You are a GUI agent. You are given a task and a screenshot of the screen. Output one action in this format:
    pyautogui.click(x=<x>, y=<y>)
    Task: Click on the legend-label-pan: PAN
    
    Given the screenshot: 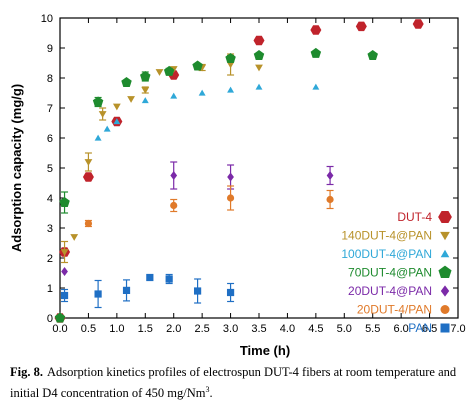 What is the action you would take?
    pyautogui.click(x=420, y=328)
    